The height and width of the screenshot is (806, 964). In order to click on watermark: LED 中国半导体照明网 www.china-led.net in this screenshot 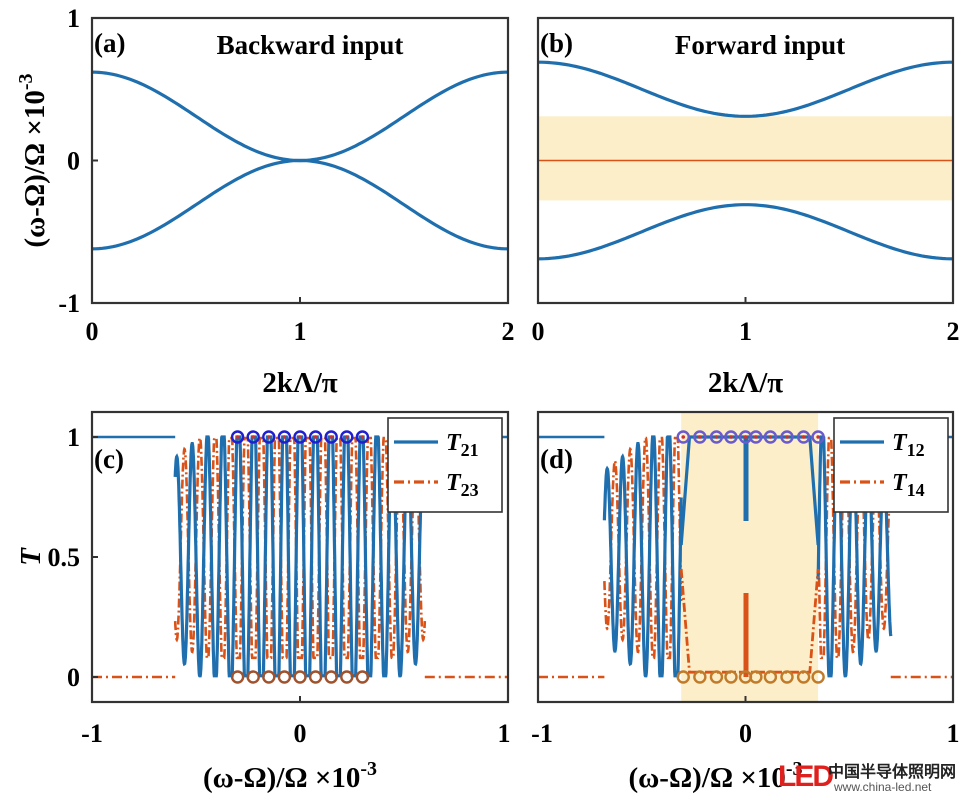, I will do `click(868, 779)`.